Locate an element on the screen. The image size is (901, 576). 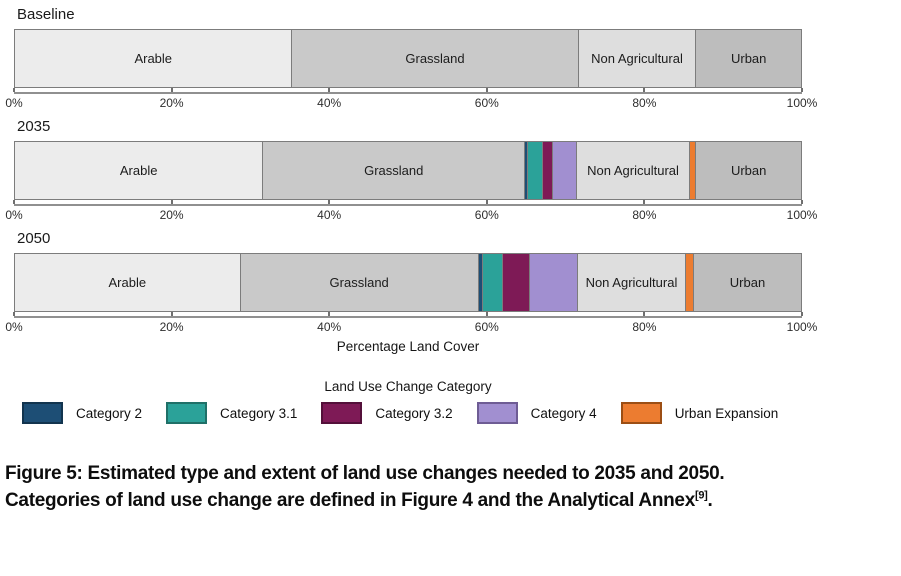
reference-superscript: [9] is located at coordinates (701, 495).